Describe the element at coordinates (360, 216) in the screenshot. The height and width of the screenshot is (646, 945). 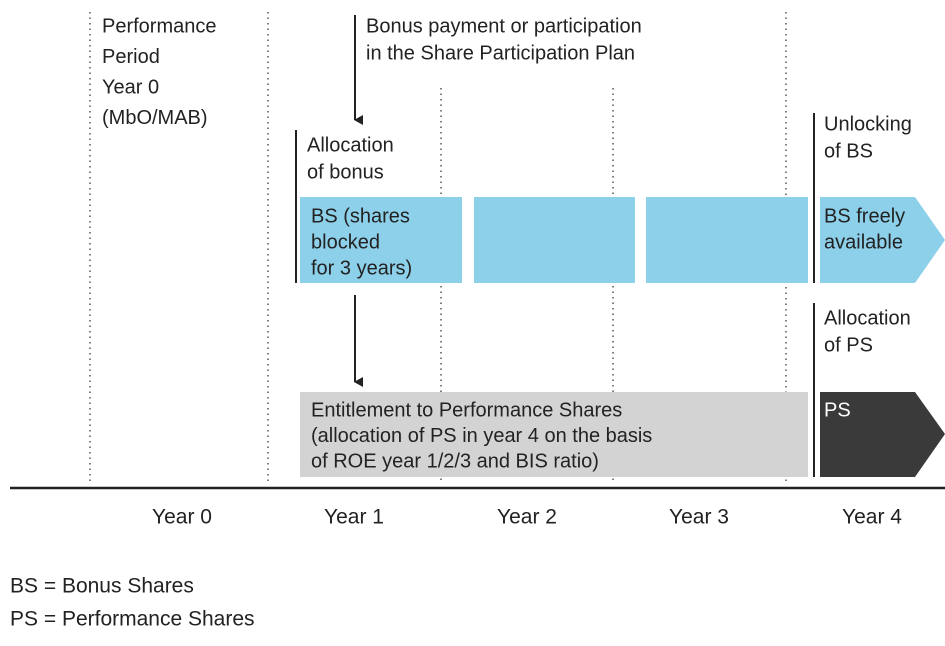
I see `bs-box-text: BS (shares` at that location.